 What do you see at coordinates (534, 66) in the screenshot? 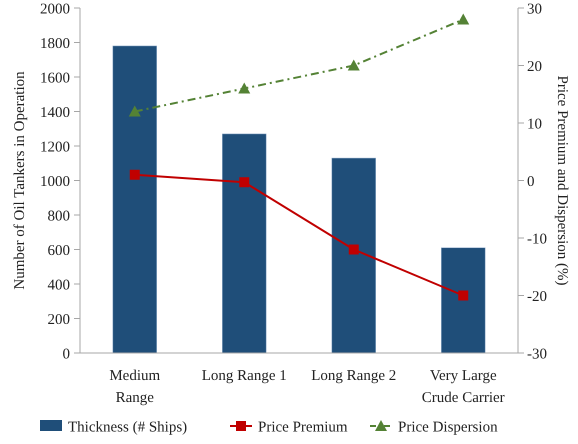
I see `y2-tick-label: 20` at bounding box center [534, 66].